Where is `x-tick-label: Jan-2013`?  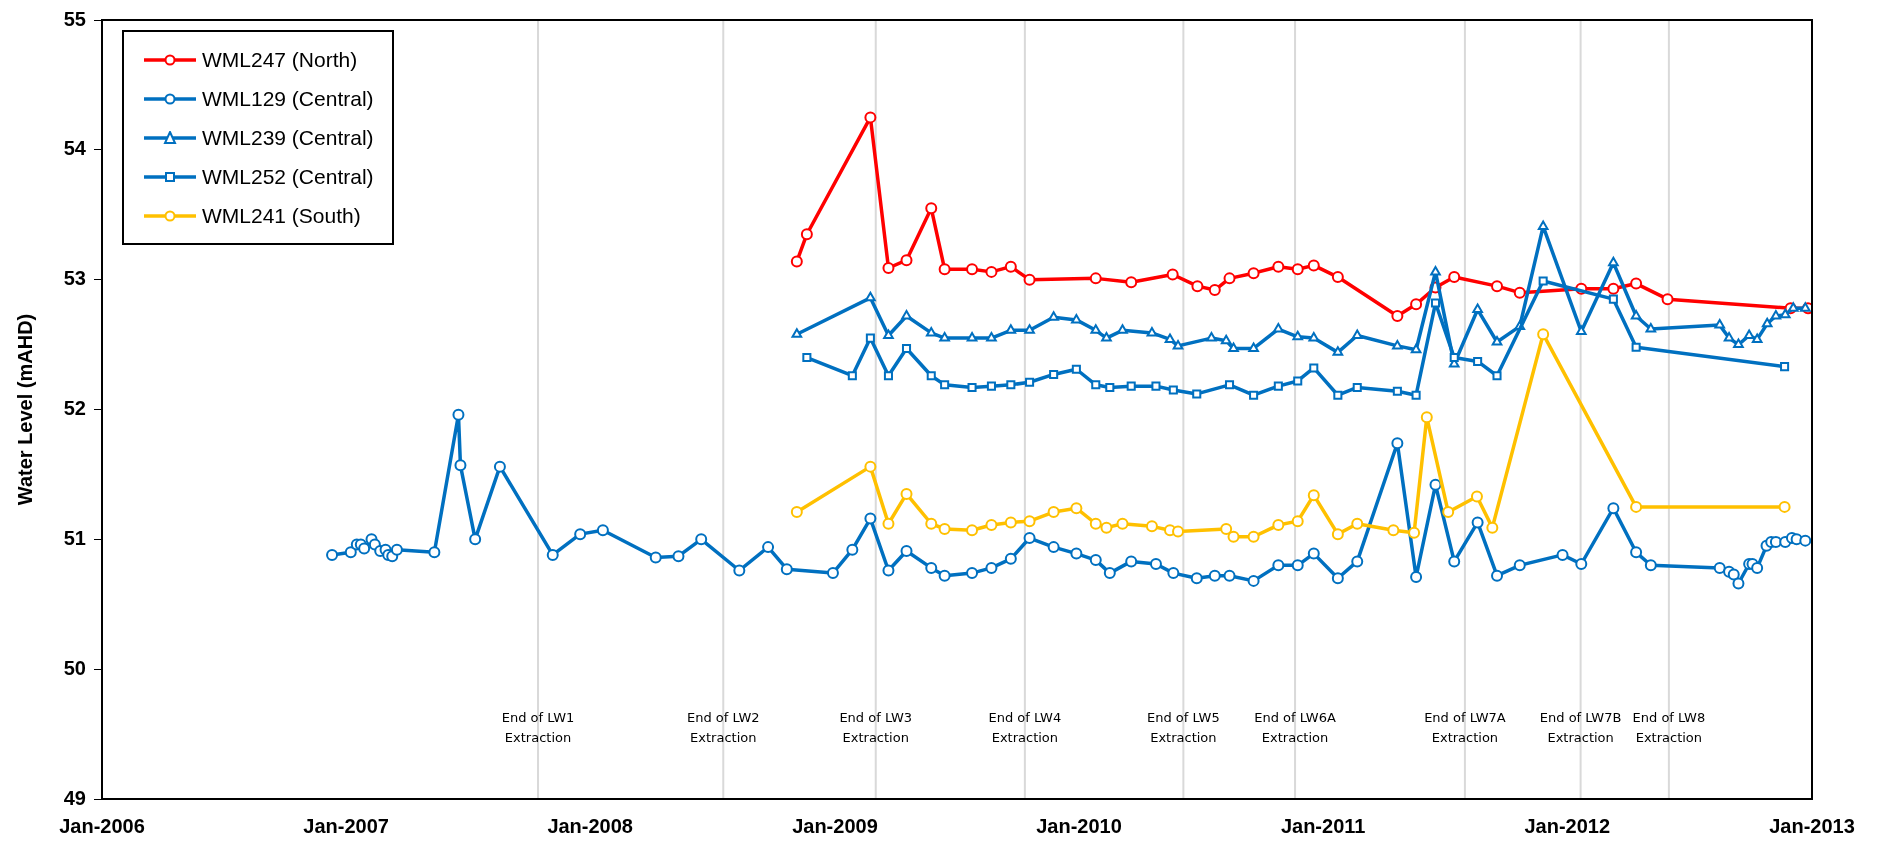 x-tick-label: Jan-2013 is located at coordinates (1812, 825).